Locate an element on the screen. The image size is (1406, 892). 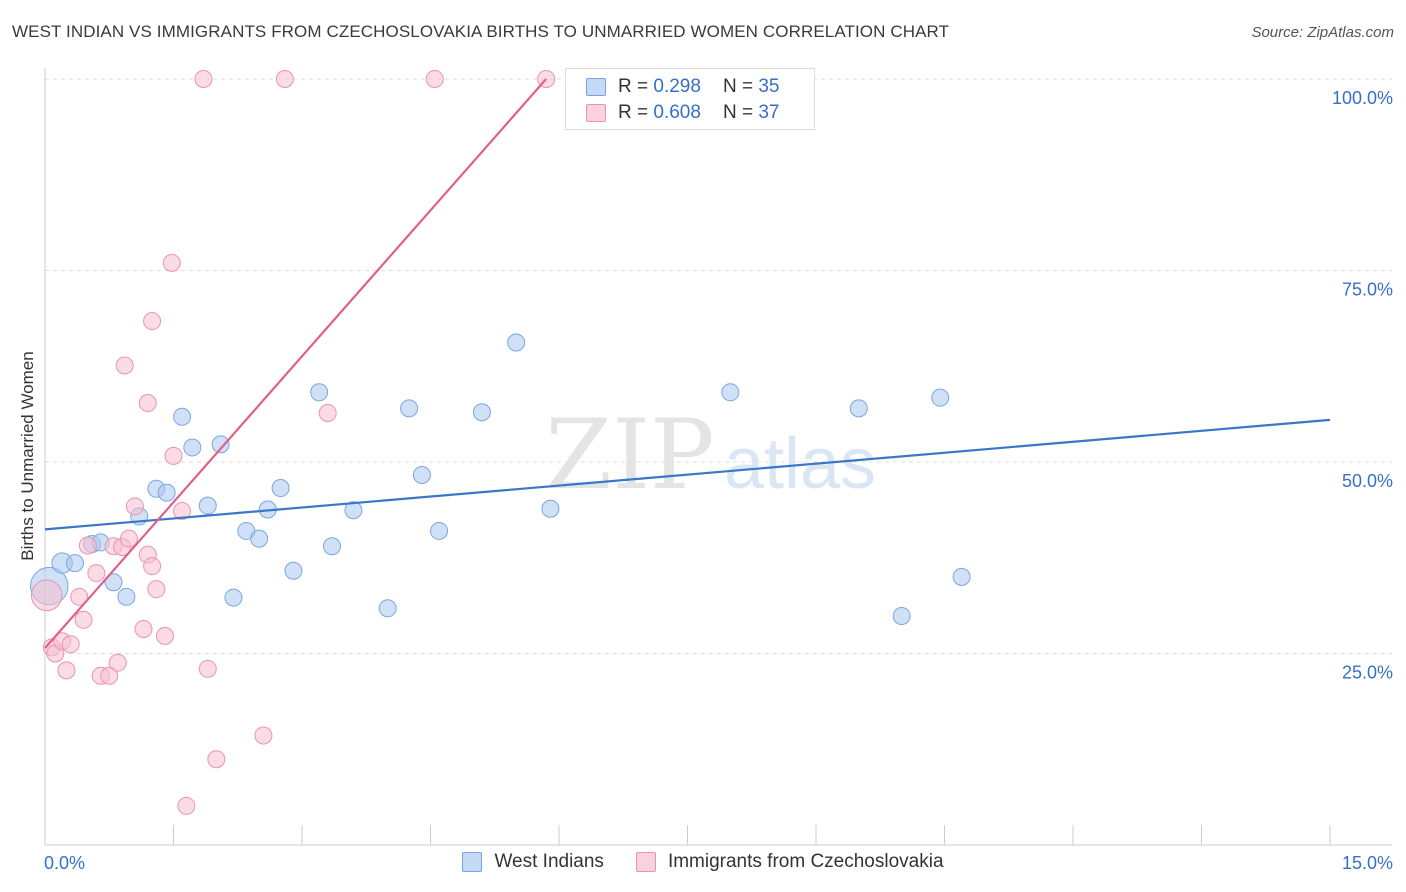
trend-line-west-indians is located at coordinates (687, 474).